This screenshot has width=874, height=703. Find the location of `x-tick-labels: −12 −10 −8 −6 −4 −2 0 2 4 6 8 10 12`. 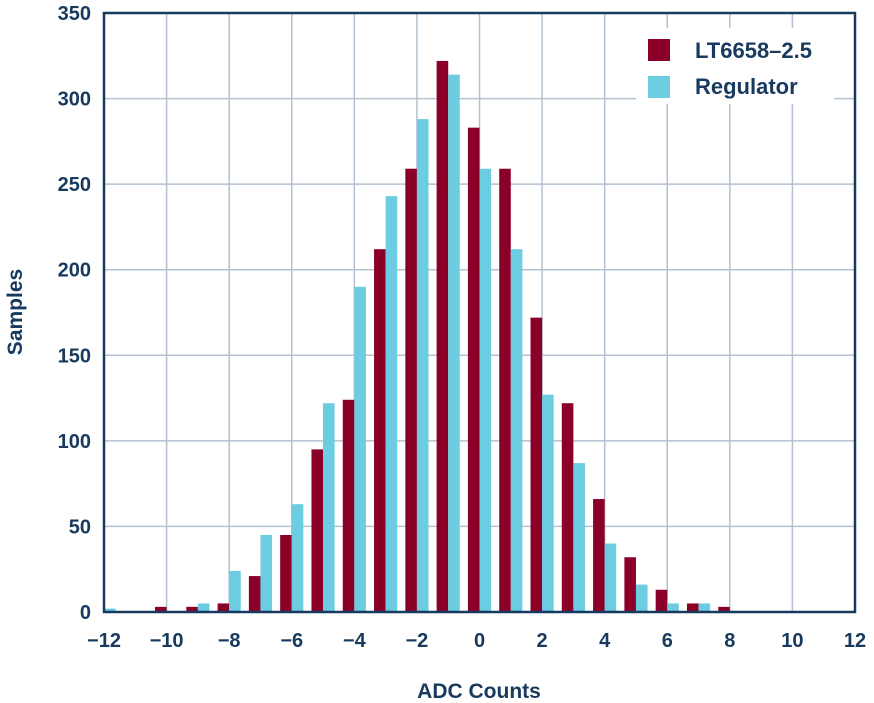

x-tick-labels: −12 −10 −8 −6 −4 −2 0 2 4 6 8 10 12 is located at coordinates (476, 641).